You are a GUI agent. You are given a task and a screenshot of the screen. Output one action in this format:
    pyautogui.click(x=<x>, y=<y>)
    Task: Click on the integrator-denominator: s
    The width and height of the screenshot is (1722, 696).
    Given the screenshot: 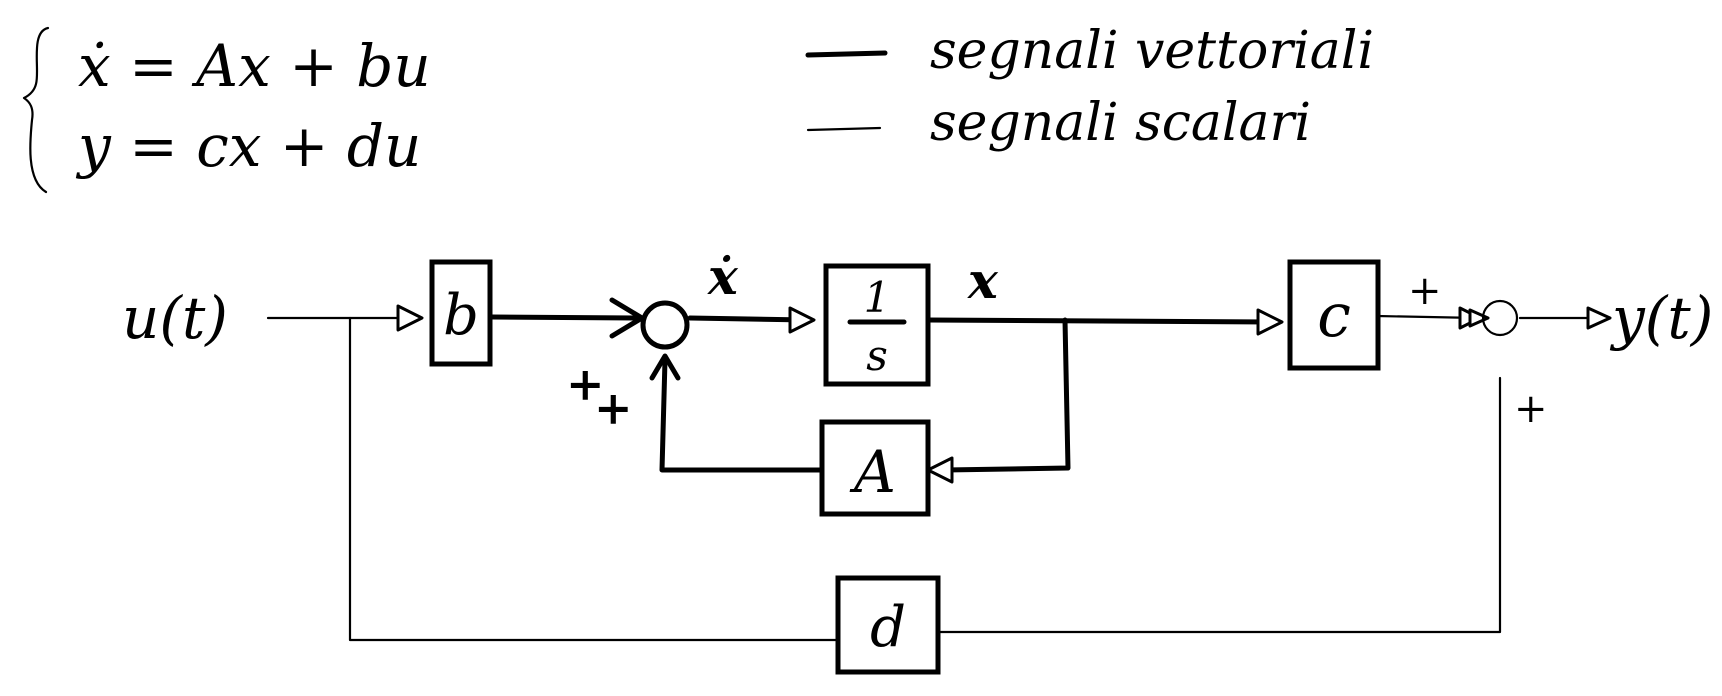 What is the action you would take?
    pyautogui.click(x=877, y=355)
    